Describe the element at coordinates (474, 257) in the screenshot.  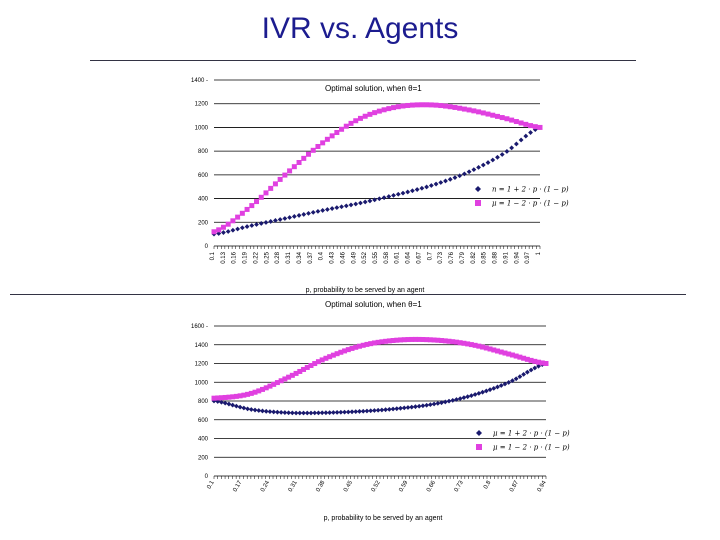
I see `x-tick-label: 0.82` at that location.